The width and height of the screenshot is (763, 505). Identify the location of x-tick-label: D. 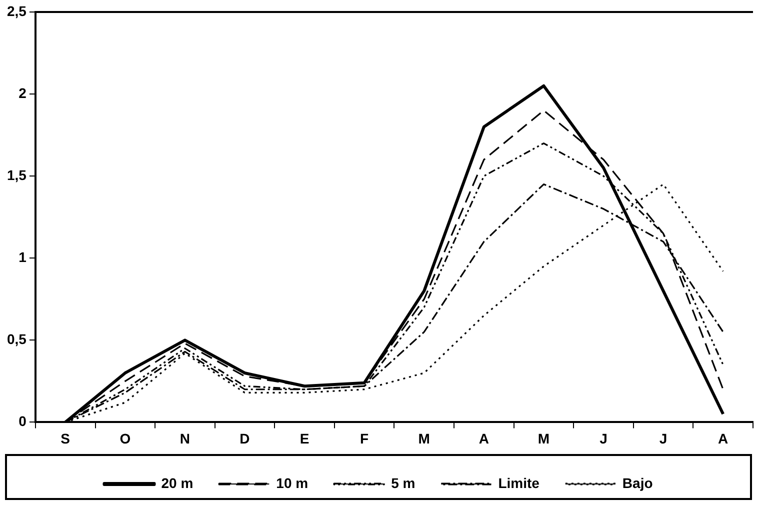
(245, 438).